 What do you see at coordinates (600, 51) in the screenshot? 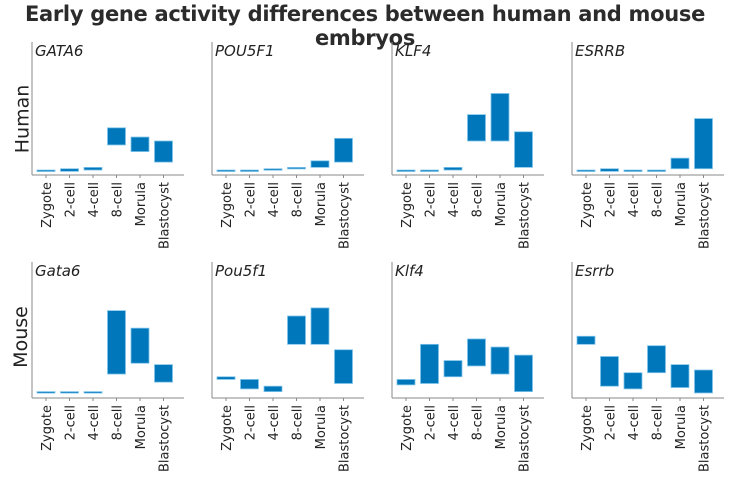
I see `panel-title: ESRRB` at bounding box center [600, 51].